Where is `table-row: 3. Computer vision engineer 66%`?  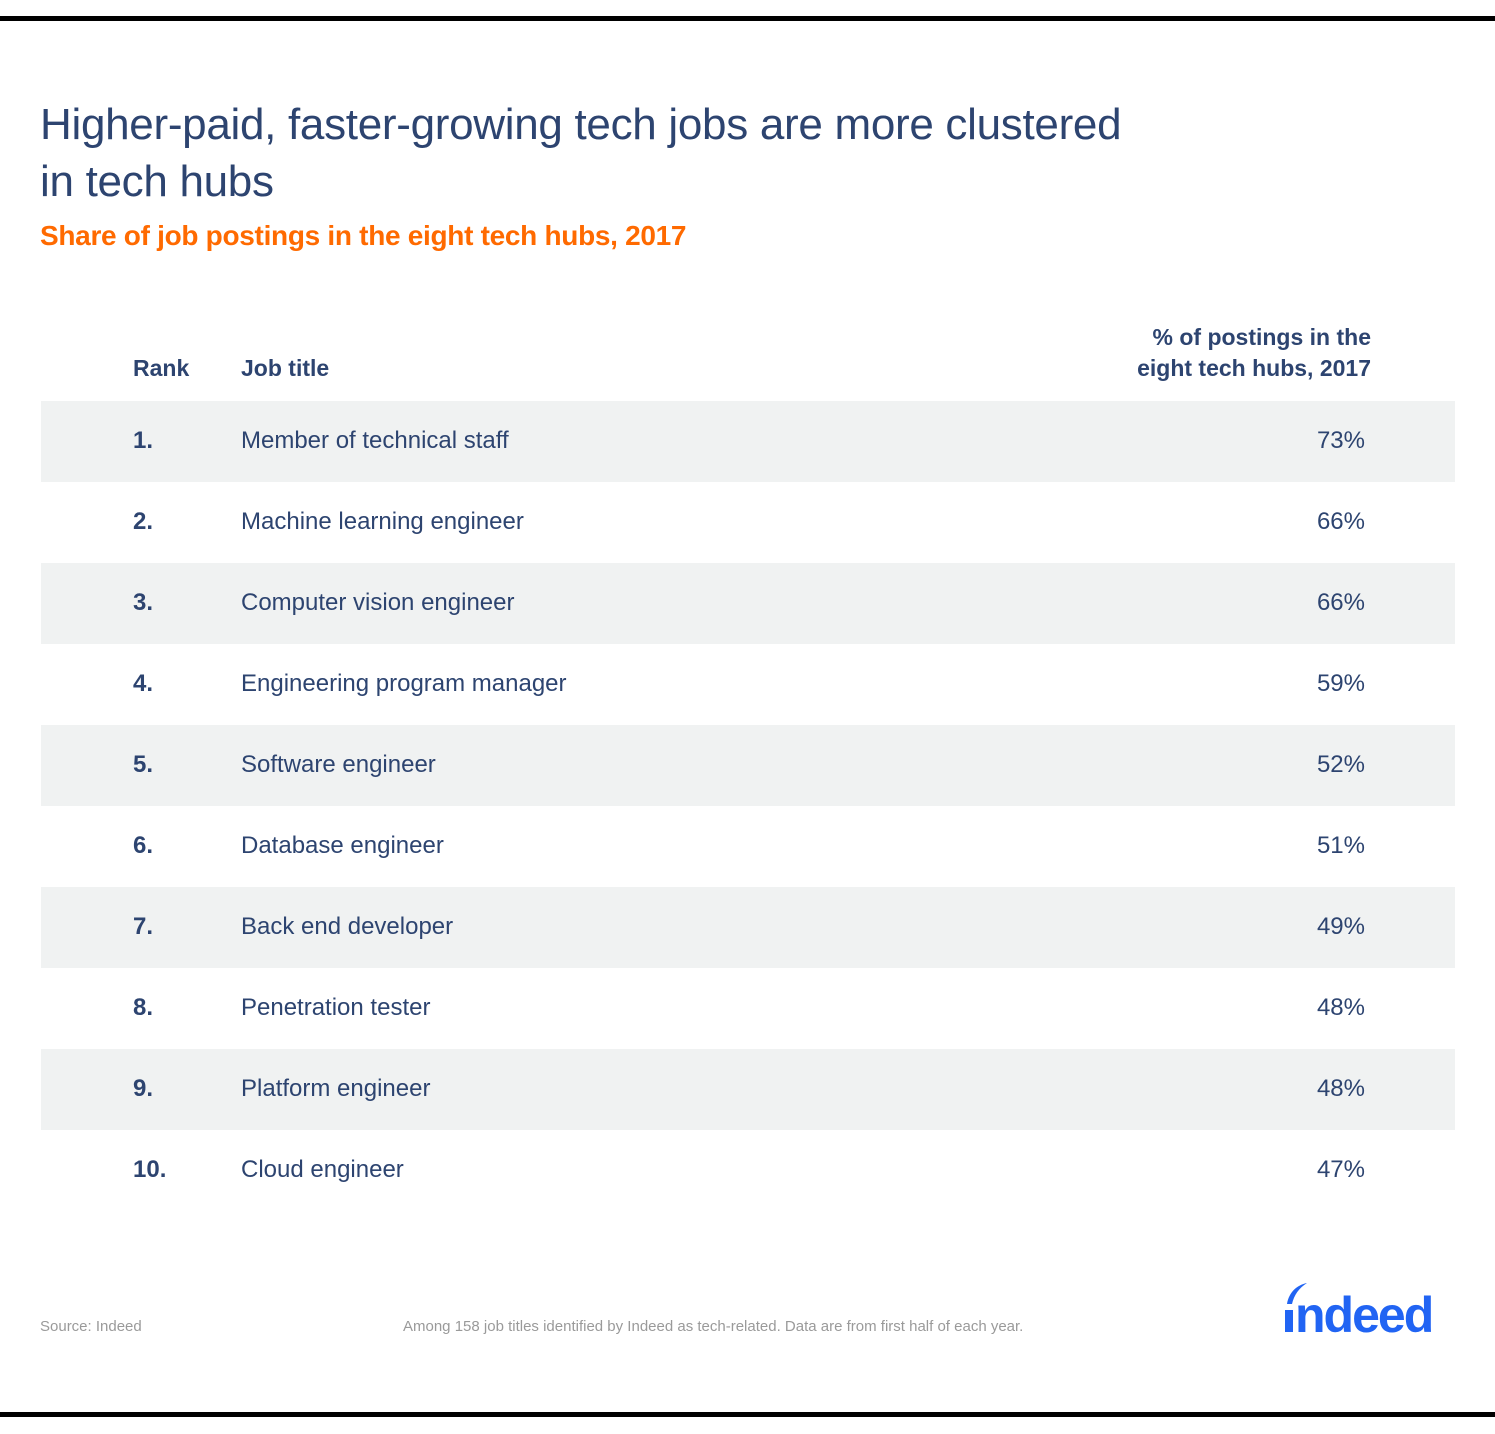 table-row: 3. Computer vision engineer 66% is located at coordinates (748, 603).